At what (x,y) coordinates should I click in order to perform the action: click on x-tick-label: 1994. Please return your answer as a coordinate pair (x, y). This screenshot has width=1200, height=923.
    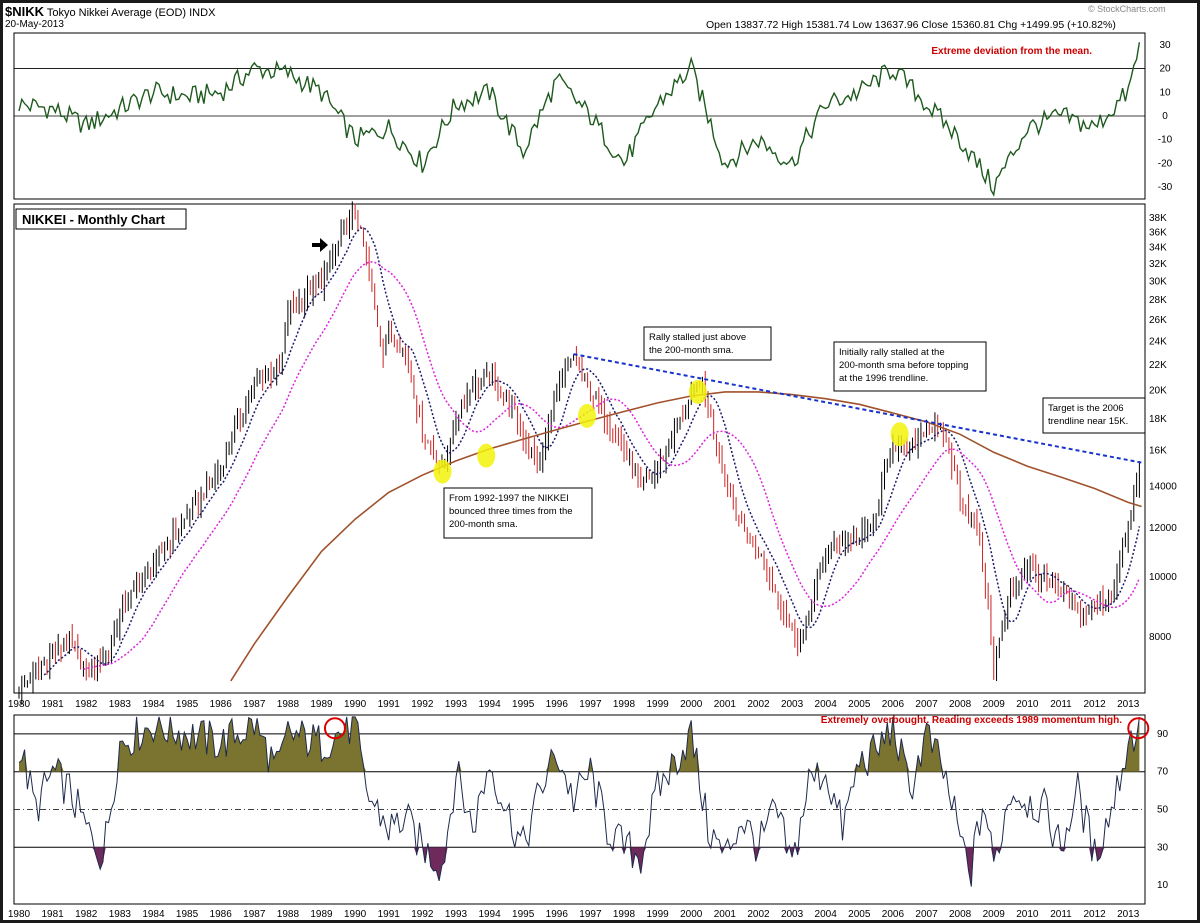
    Looking at the image, I should click on (489, 704).